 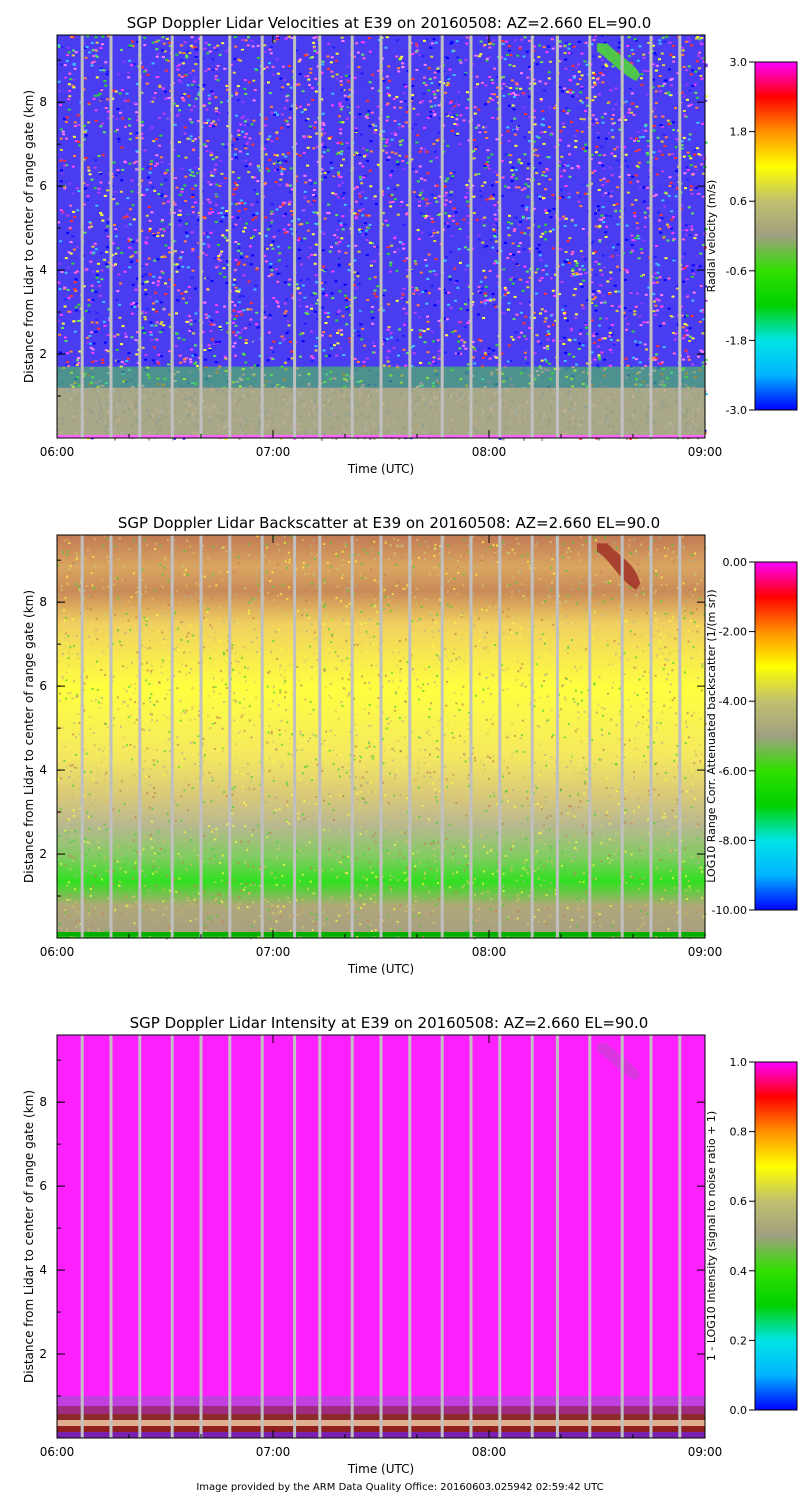 I want to click on colorbar-tick-label: 1.8, so click(x=739, y=132).